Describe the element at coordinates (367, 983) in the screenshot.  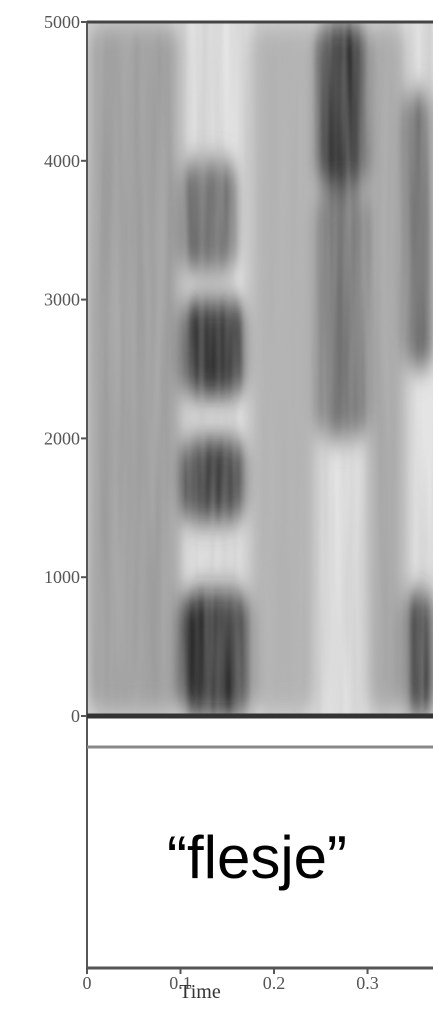
I see `x-tick-label-3: 0.3` at that location.